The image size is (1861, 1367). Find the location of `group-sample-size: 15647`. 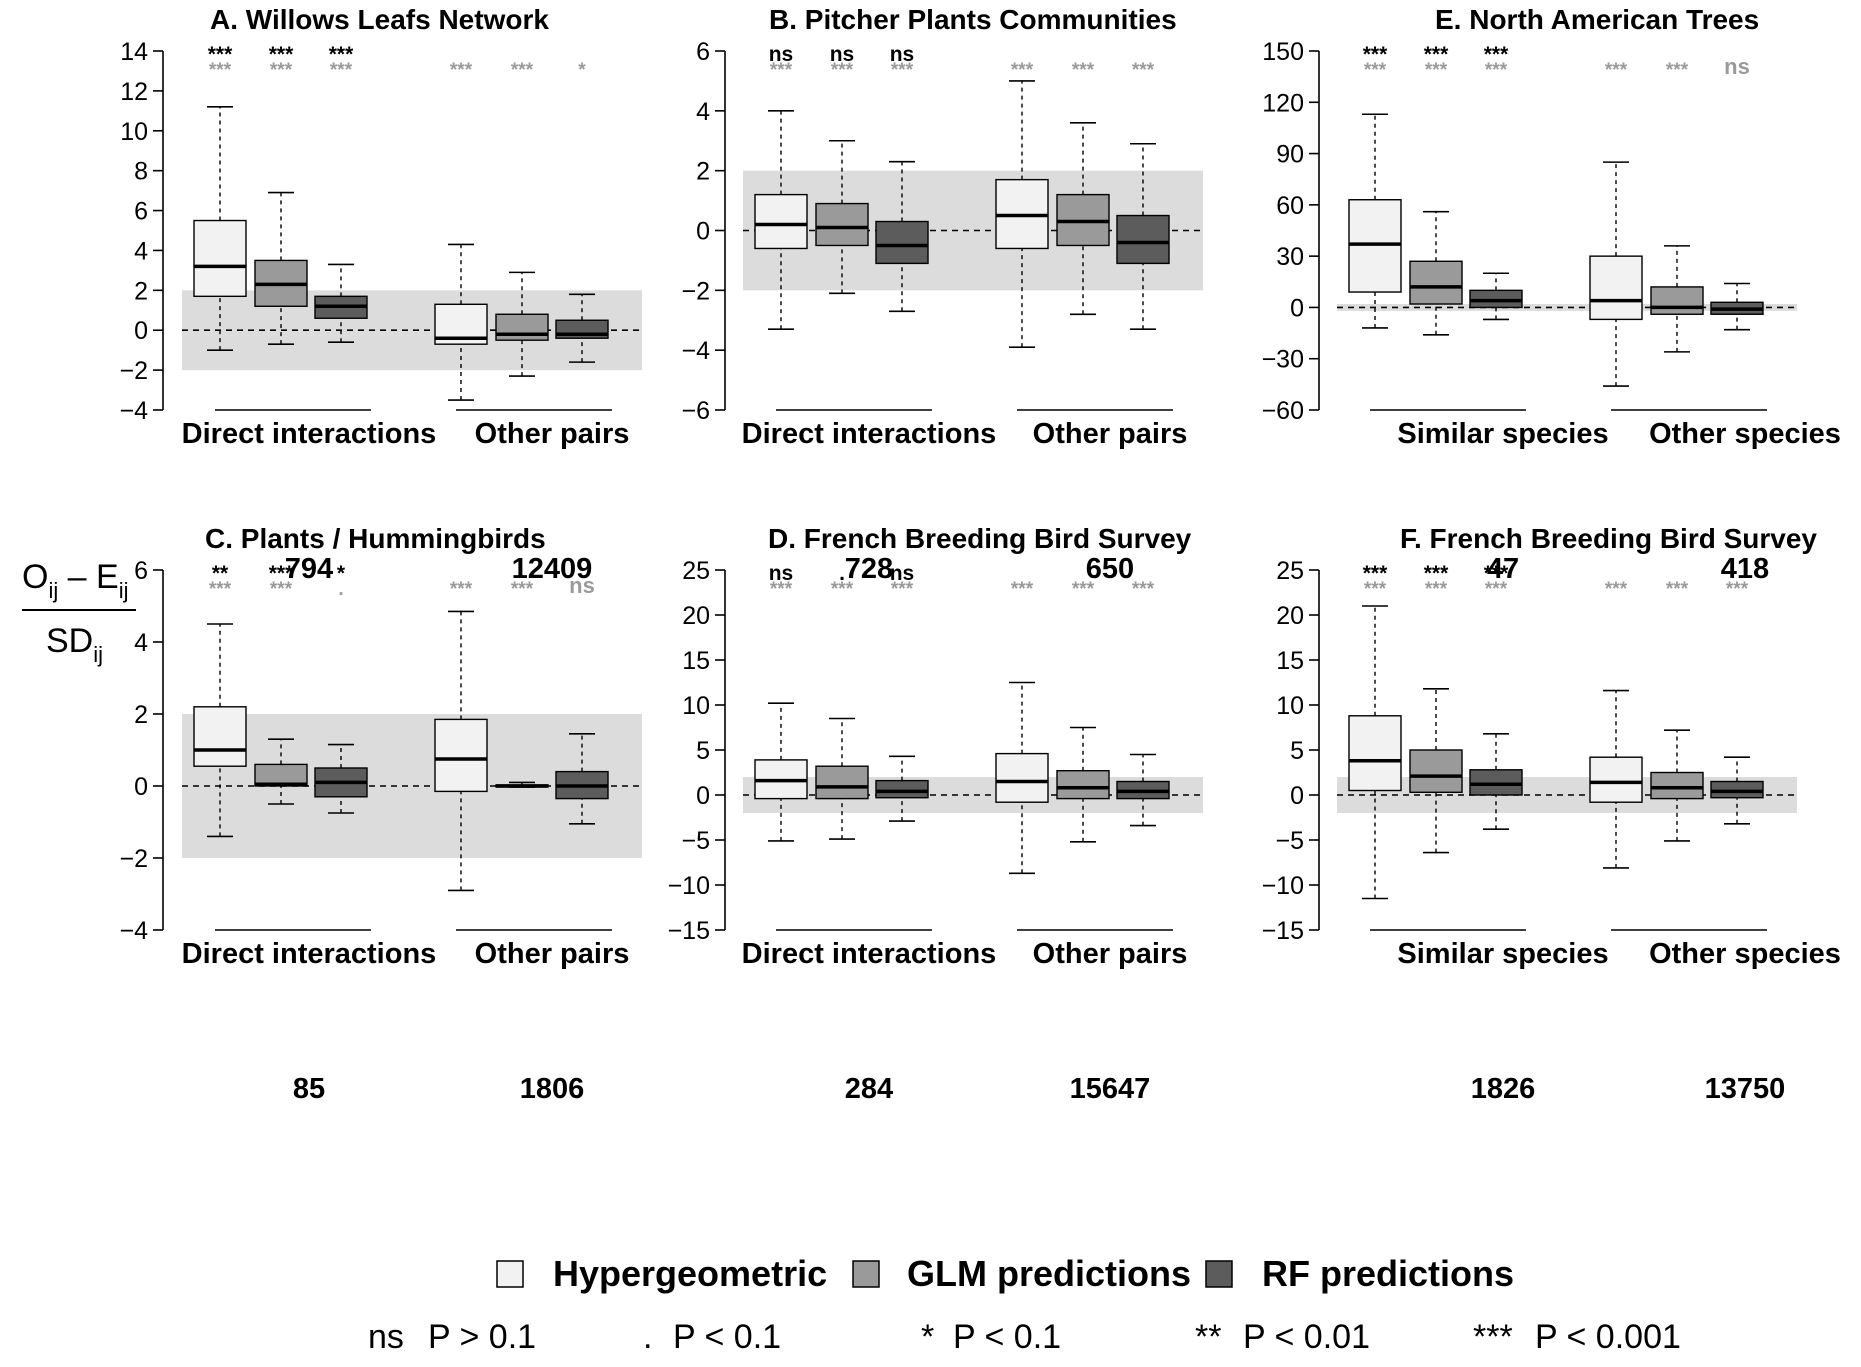

group-sample-size: 15647 is located at coordinates (1110, 1089).